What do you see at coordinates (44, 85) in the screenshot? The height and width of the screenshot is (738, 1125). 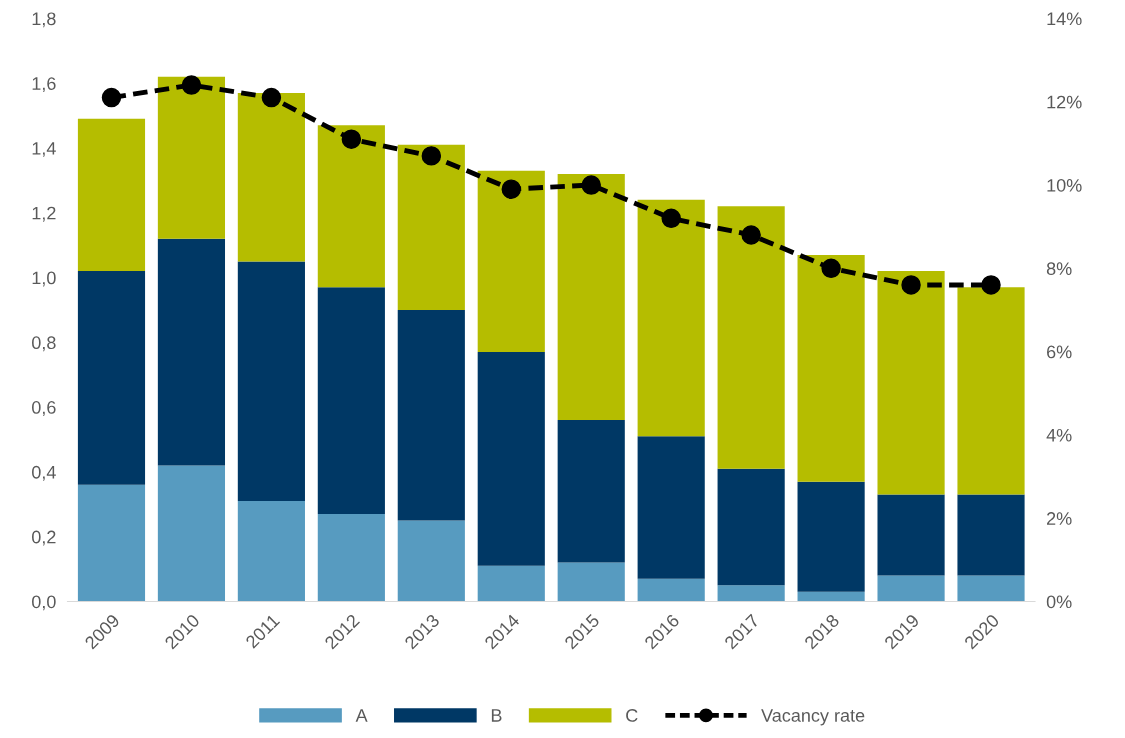 I see `y-tick-label: 1,6` at bounding box center [44, 85].